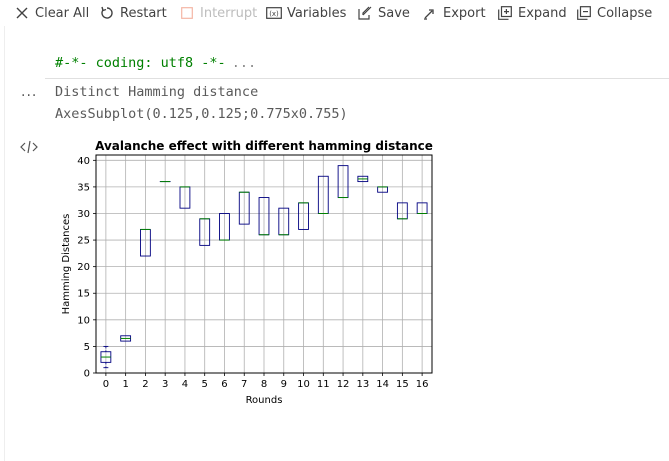 The height and width of the screenshot is (461, 669). I want to click on y-tick-label: 35, so click(83, 187).